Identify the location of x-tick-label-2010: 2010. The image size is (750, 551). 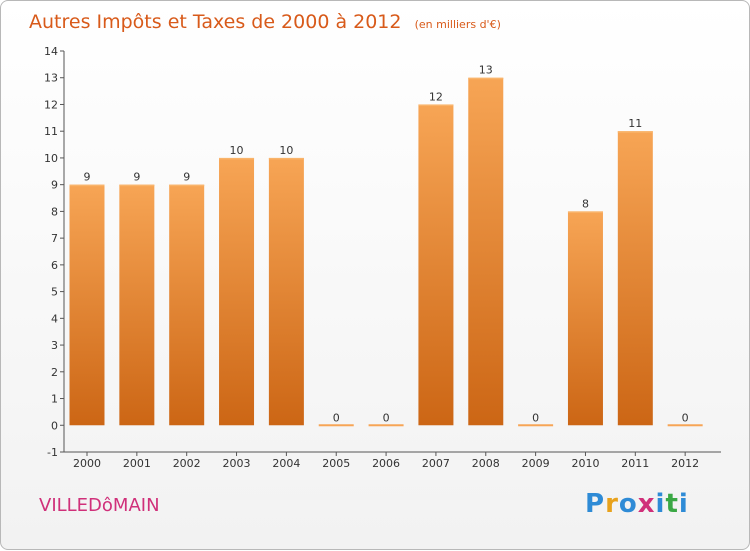
(585, 463).